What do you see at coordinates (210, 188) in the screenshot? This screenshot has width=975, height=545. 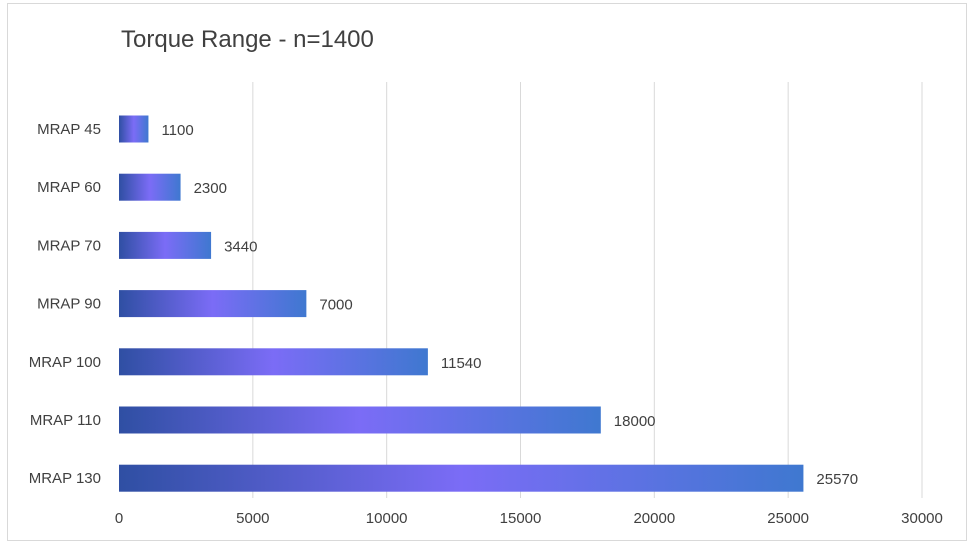 I see `data-label: 2300` at bounding box center [210, 188].